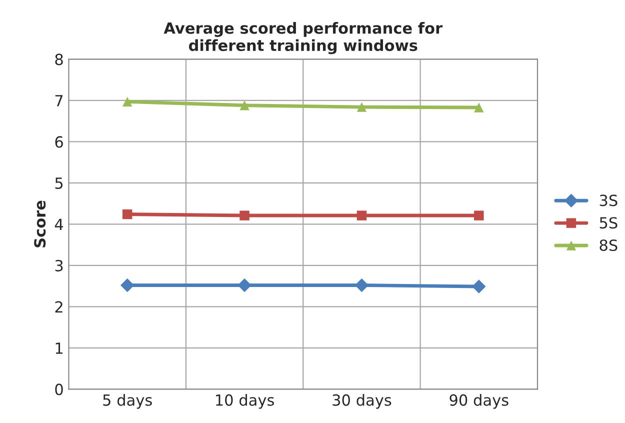  I want to click on y-tick-label: 7, so click(59, 100).